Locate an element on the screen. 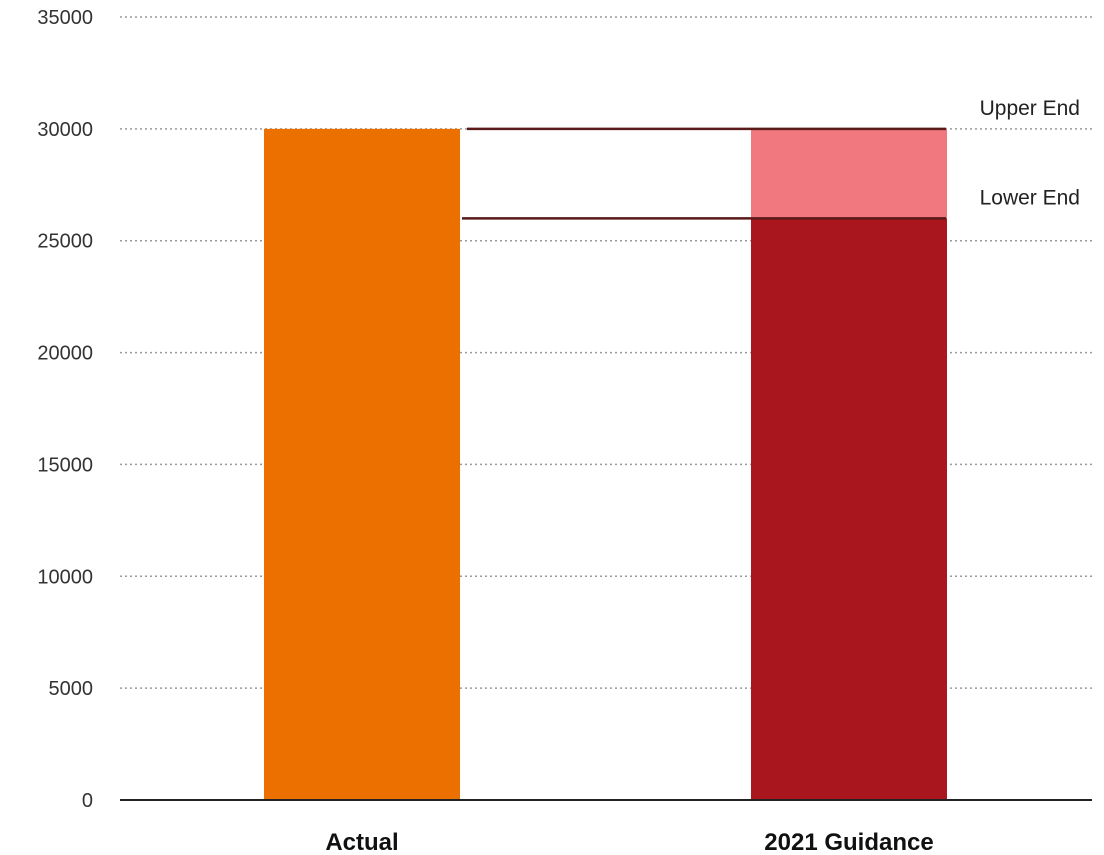 This screenshot has width=1104, height=855. reference-label-0: Upper End is located at coordinates (1030, 108).